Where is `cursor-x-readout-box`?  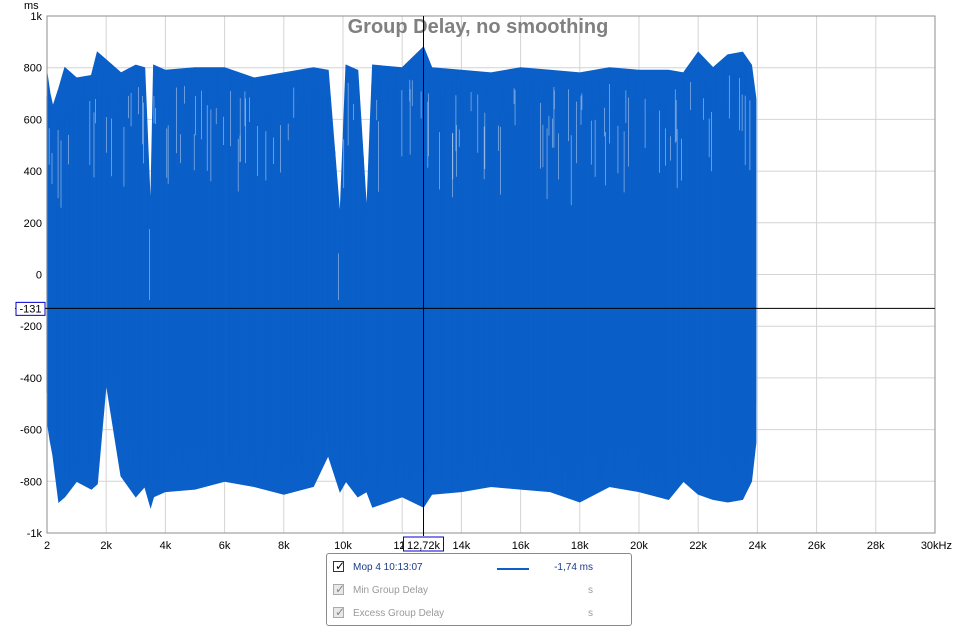 cursor-x-readout-box is located at coordinates (424, 544).